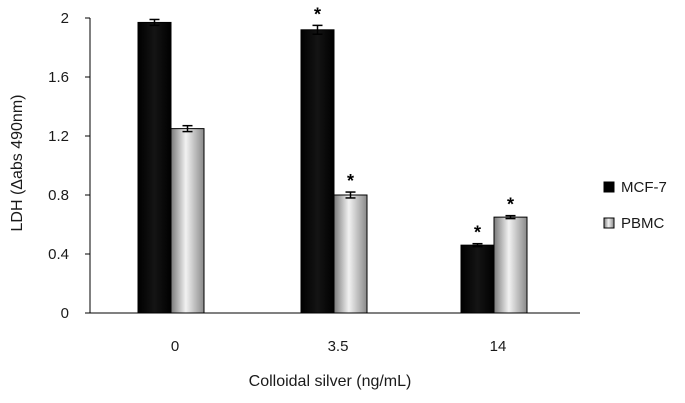 This screenshot has height=403, width=685. What do you see at coordinates (350, 181) in the screenshot?
I see `significance-mark-pbmc-1: *` at bounding box center [350, 181].